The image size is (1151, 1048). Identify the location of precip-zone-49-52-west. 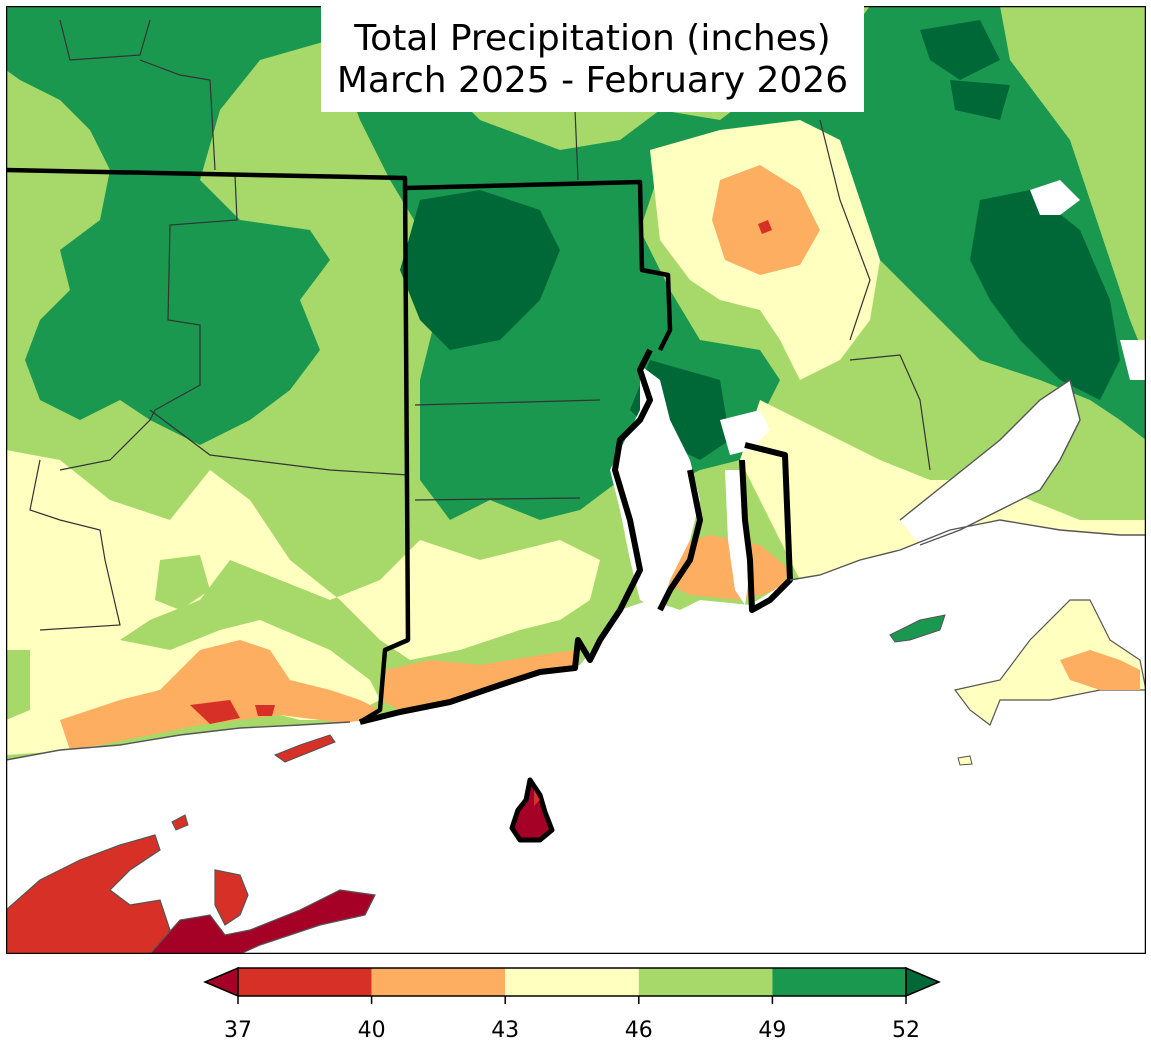
(168, 225).